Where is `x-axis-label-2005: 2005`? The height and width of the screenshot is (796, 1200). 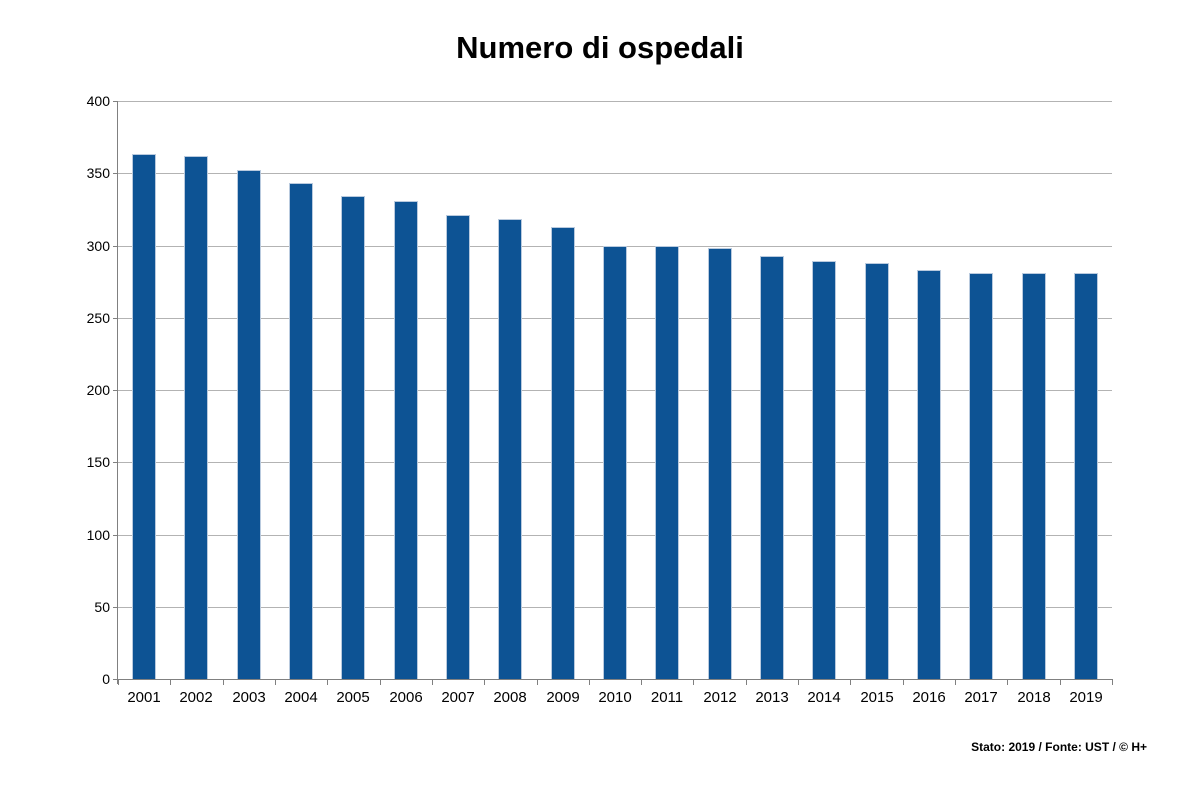 x-axis-label-2005: 2005 is located at coordinates (353, 697).